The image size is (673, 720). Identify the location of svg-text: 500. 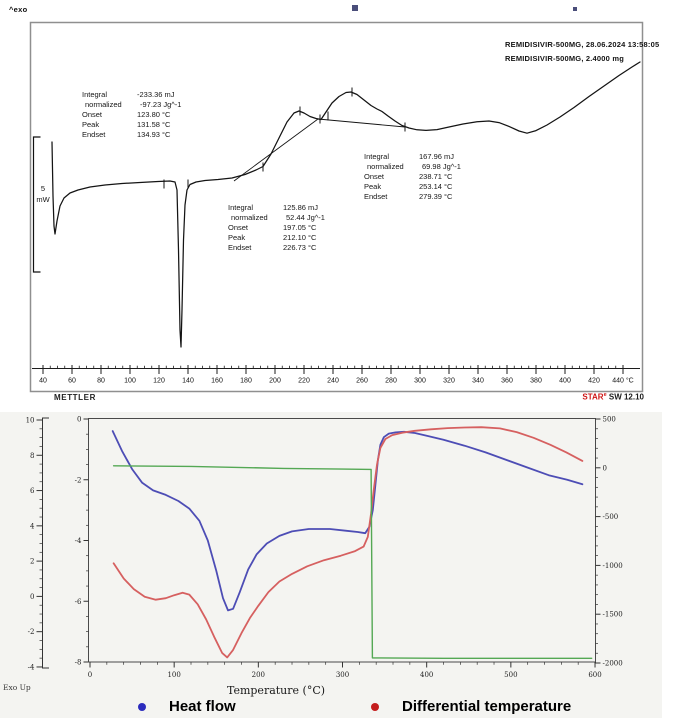
(609, 420).